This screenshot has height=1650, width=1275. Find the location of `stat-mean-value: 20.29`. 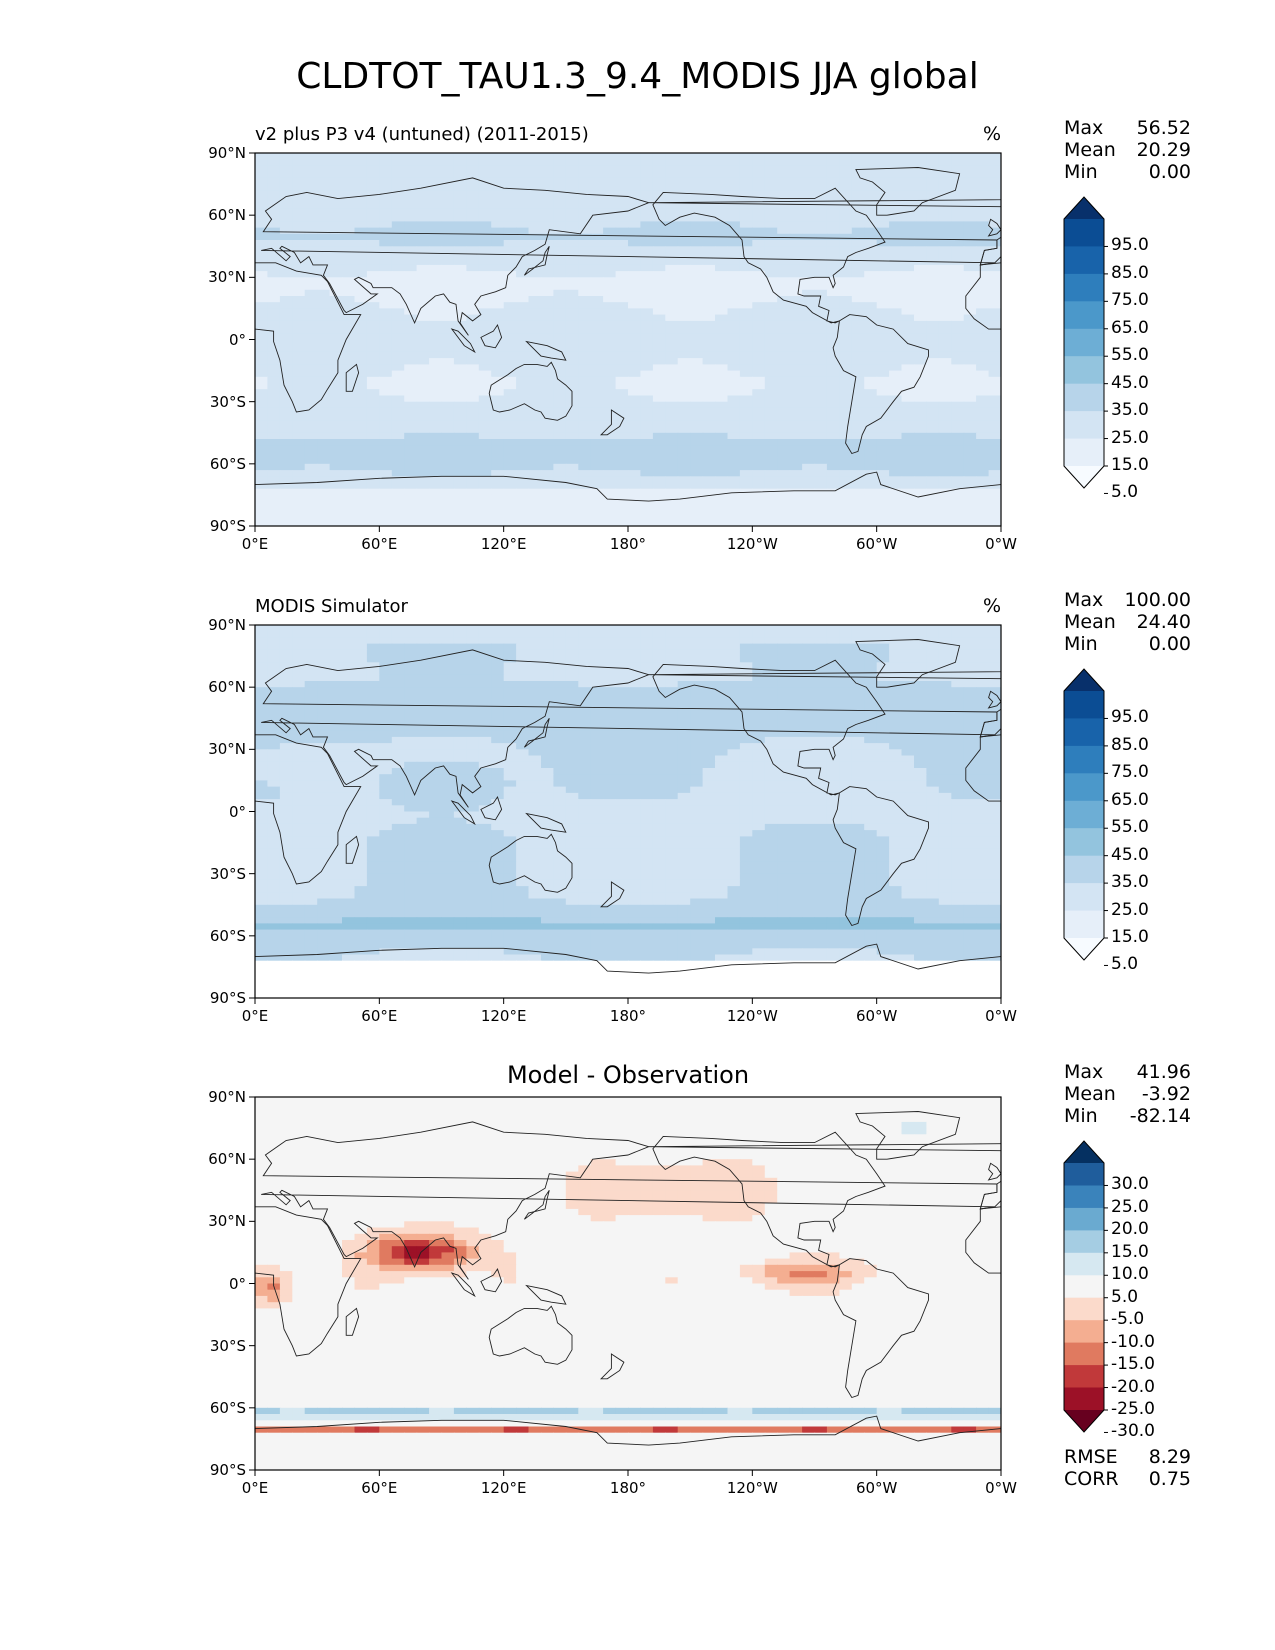

stat-mean-value: 20.29 is located at coordinates (1163, 150).